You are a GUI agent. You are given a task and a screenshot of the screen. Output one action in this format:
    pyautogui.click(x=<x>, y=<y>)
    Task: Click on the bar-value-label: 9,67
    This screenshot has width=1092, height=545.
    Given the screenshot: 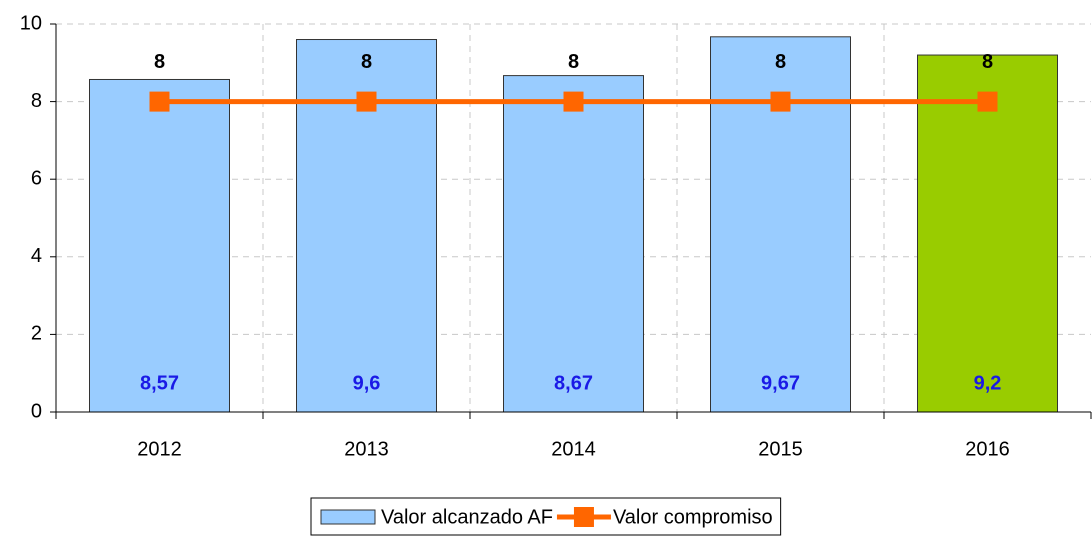 What is the action you would take?
    pyautogui.click(x=780, y=383)
    